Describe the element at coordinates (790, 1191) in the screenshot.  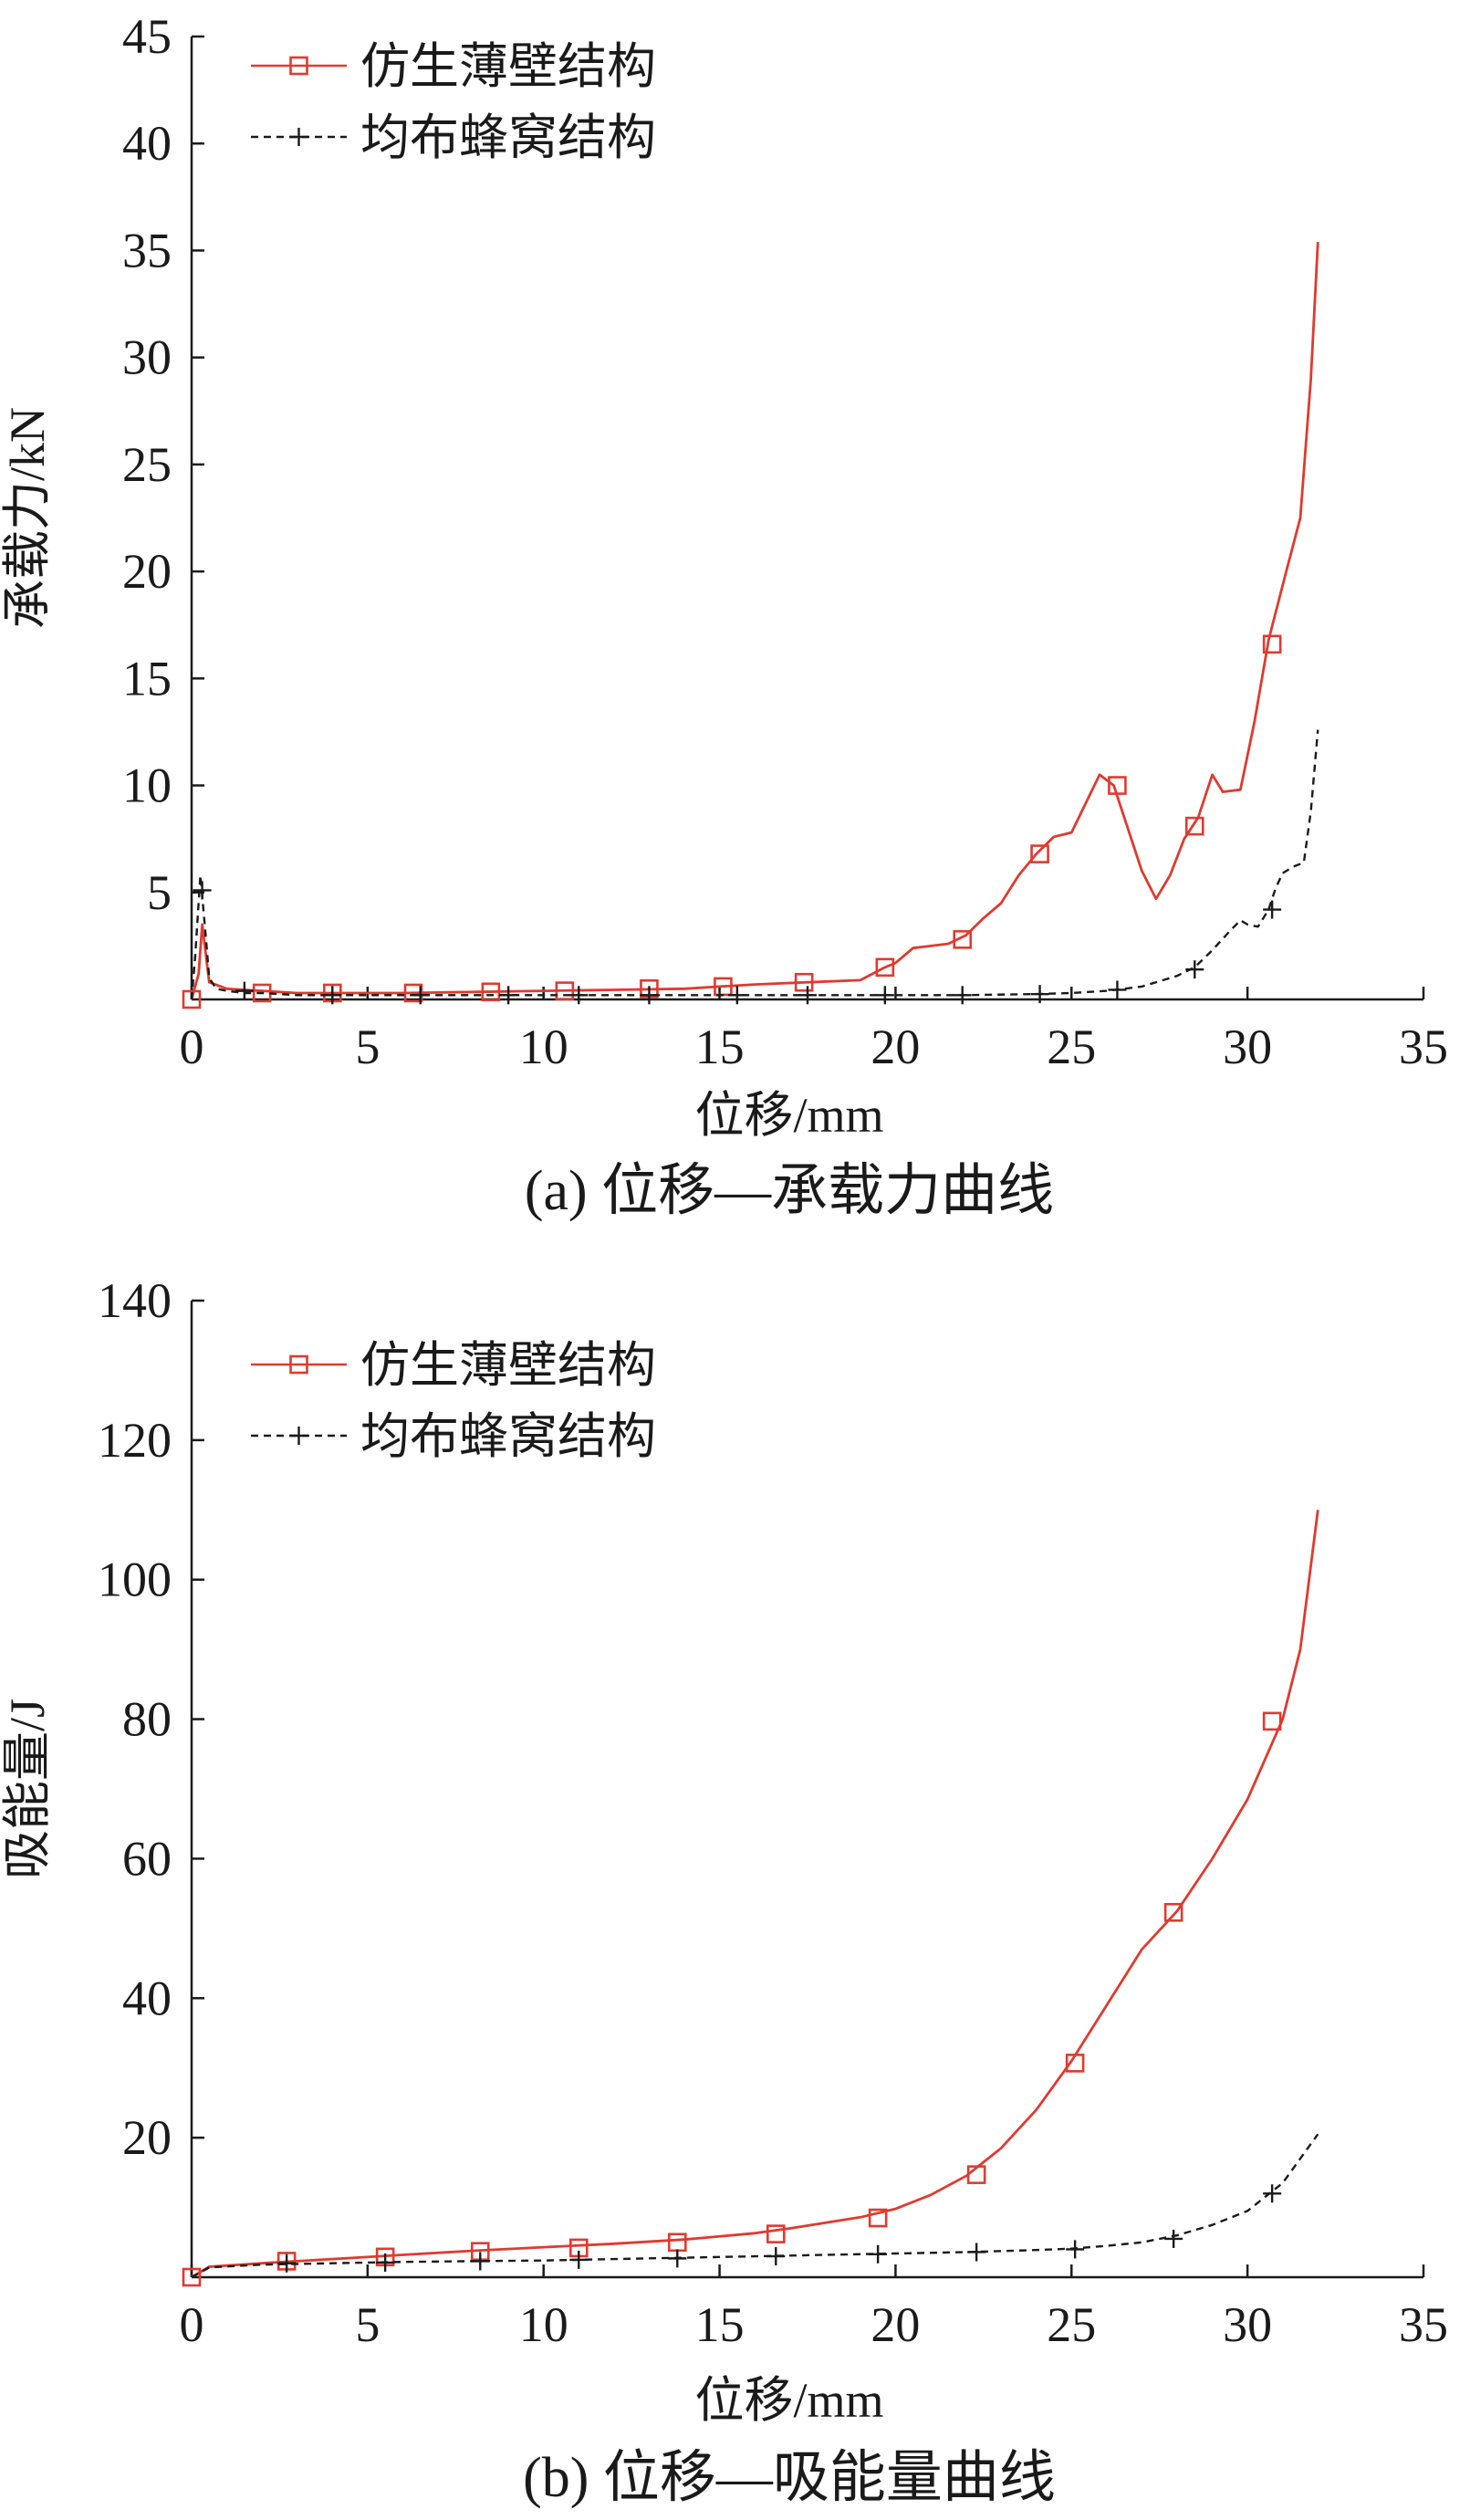
I see `chart-caption: (a) 位移—承载力曲线` at that location.